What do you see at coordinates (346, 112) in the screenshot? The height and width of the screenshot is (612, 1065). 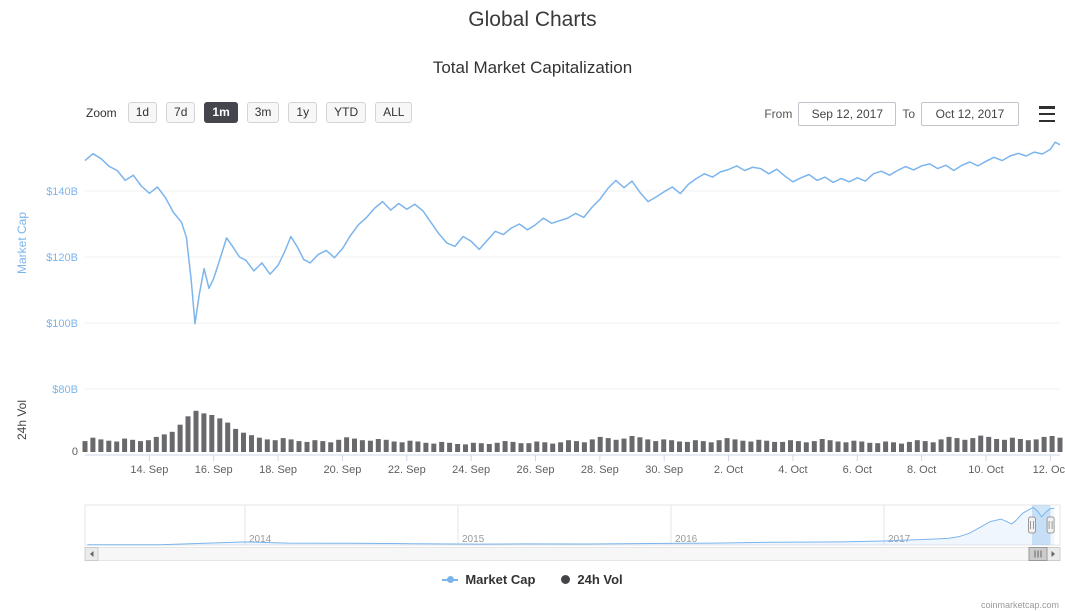 I see `zoom-button-ytd: YTD` at bounding box center [346, 112].